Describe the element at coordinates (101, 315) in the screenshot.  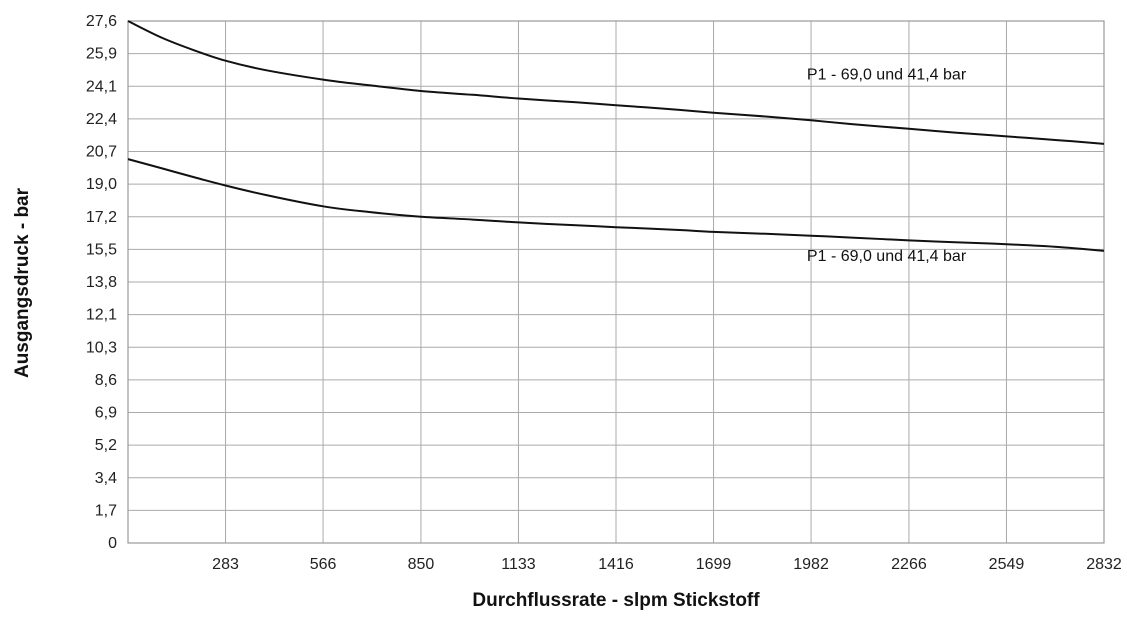
I see `y-tick-label: 12,1` at that location.